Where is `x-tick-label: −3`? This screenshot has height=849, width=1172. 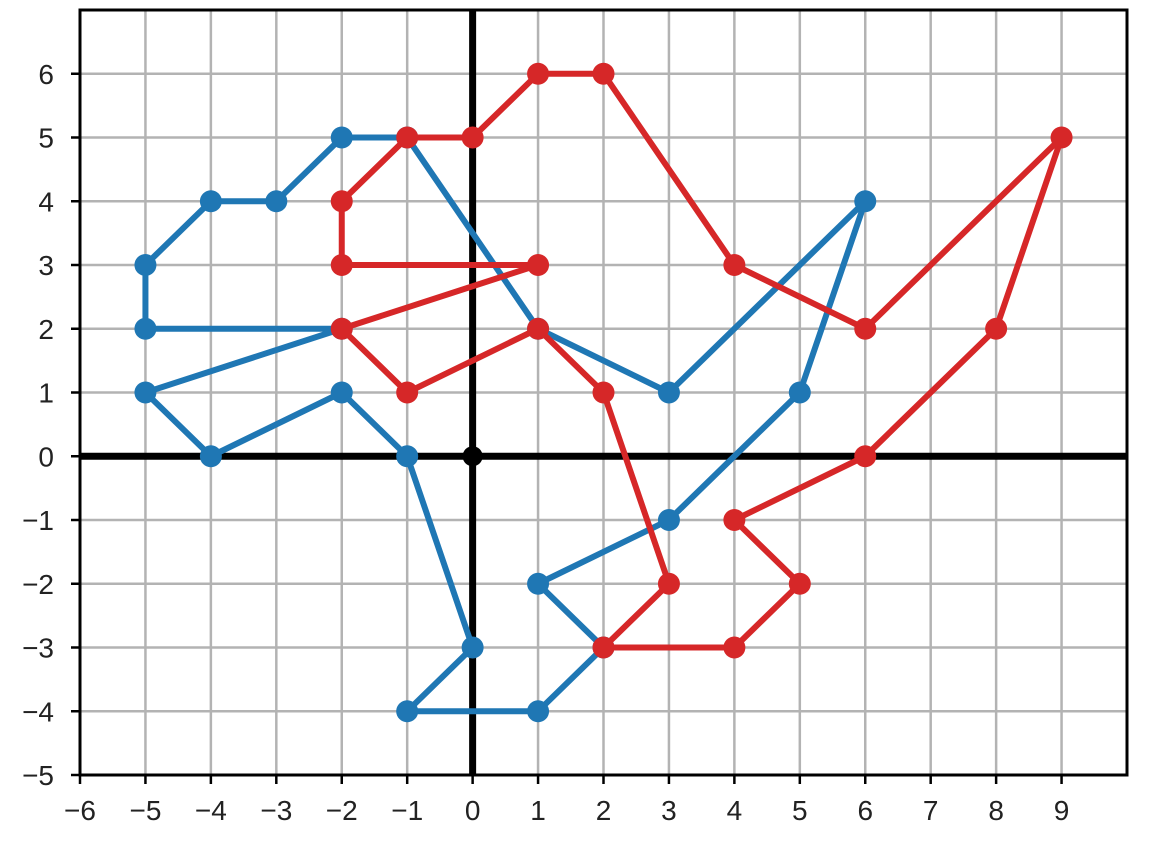
x-tick-label: −3 is located at coordinates (276, 810).